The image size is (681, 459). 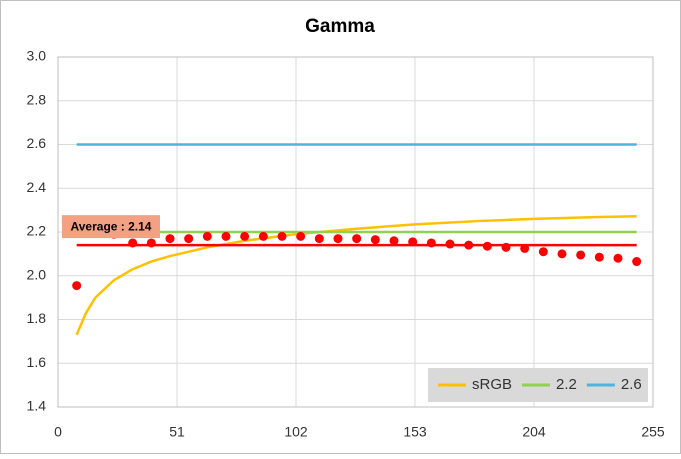 I want to click on y-tick-label: 1.4, so click(x=37, y=406).